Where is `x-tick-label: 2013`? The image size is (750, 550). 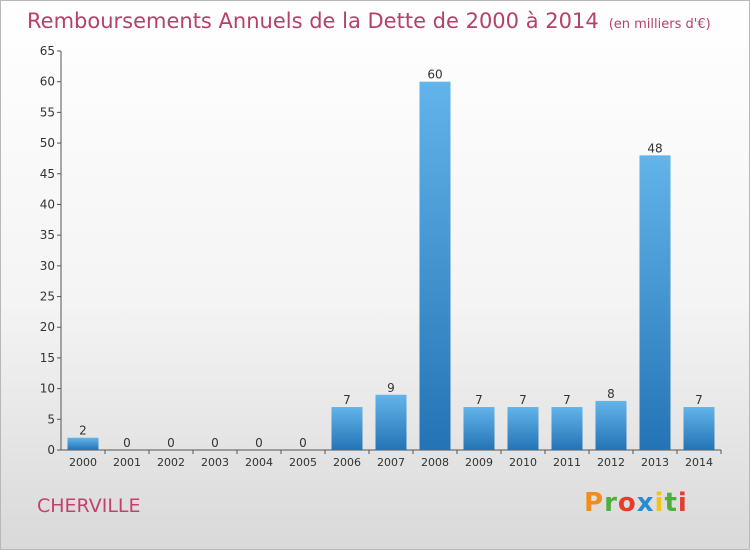
x-tick-label: 2013 is located at coordinates (655, 462).